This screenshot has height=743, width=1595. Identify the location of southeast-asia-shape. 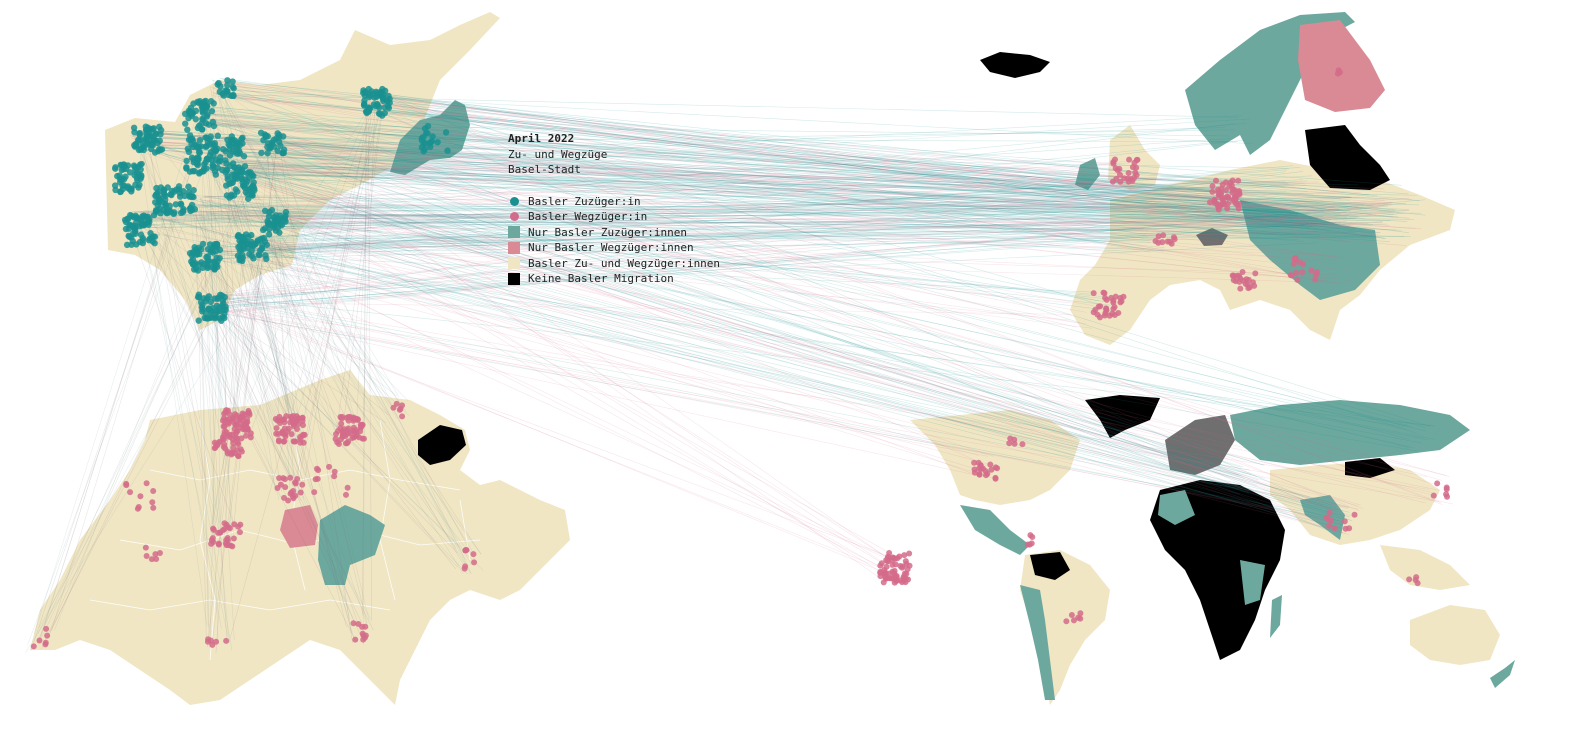
(1425, 567).